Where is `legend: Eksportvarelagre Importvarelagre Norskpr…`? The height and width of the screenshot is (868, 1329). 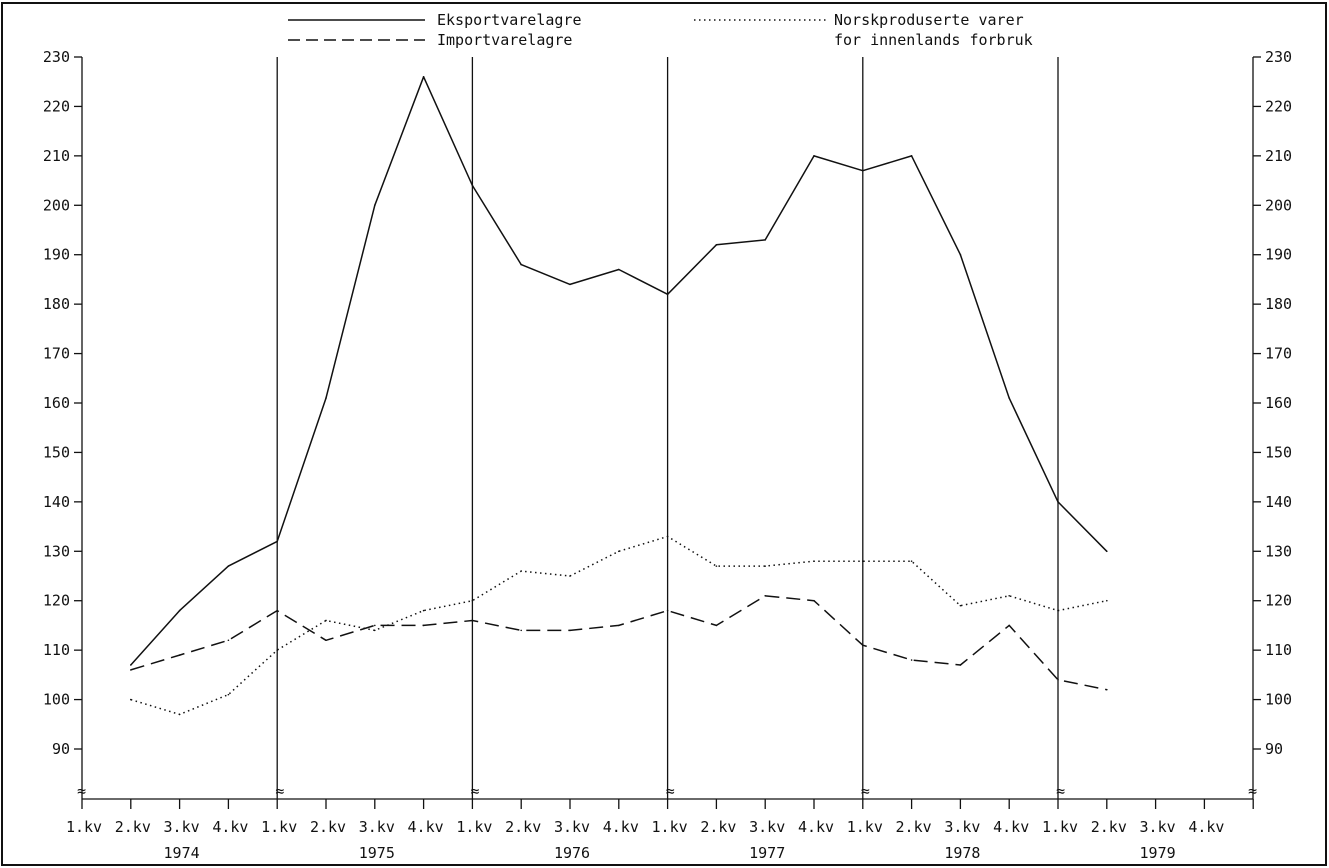
legend: Eksportvarelagre Importvarelagre Norskpr… is located at coordinates (660, 30).